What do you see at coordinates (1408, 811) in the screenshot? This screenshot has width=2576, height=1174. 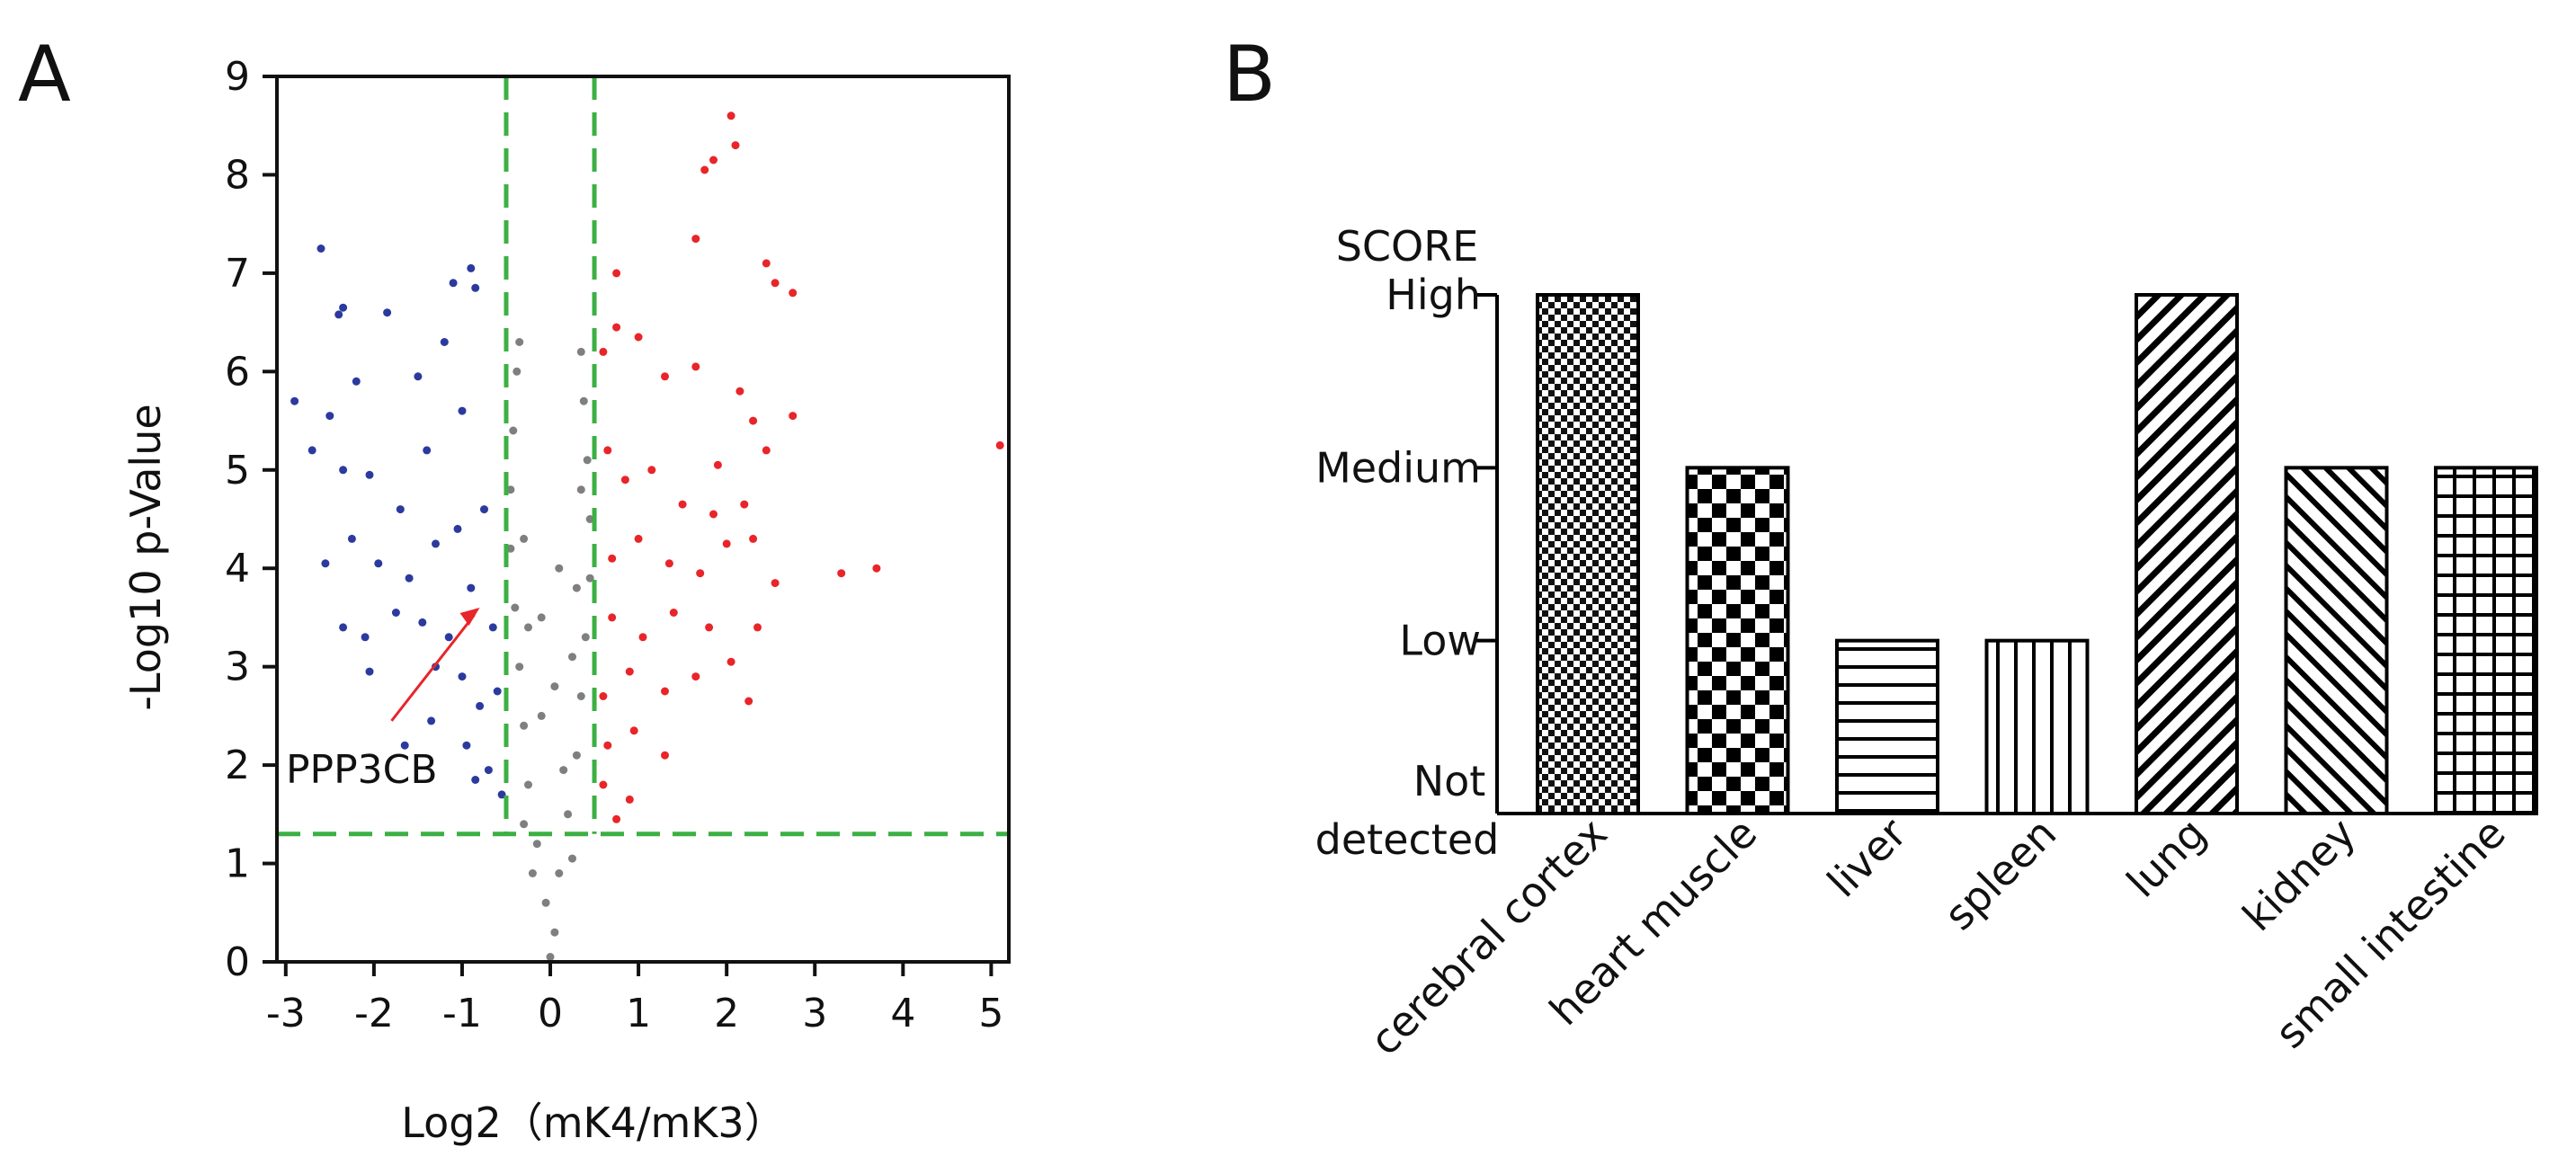 I see `score-tick-label-0: Not detected` at bounding box center [1408, 811].